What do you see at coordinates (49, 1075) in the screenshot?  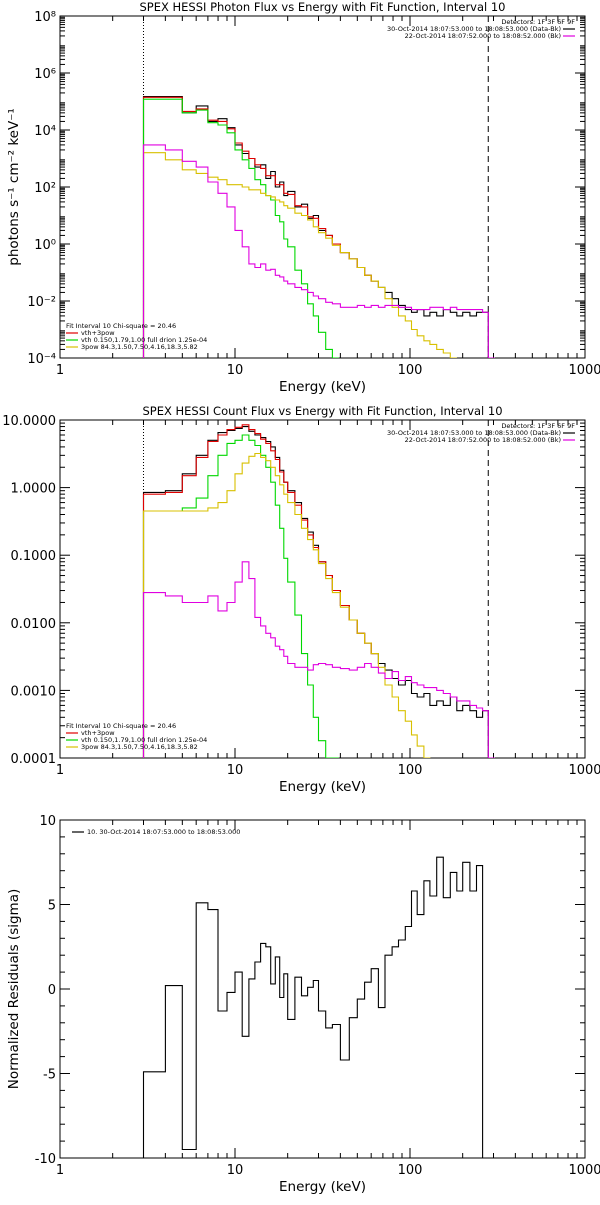 I see `y-tick-label: -5` at bounding box center [49, 1075].